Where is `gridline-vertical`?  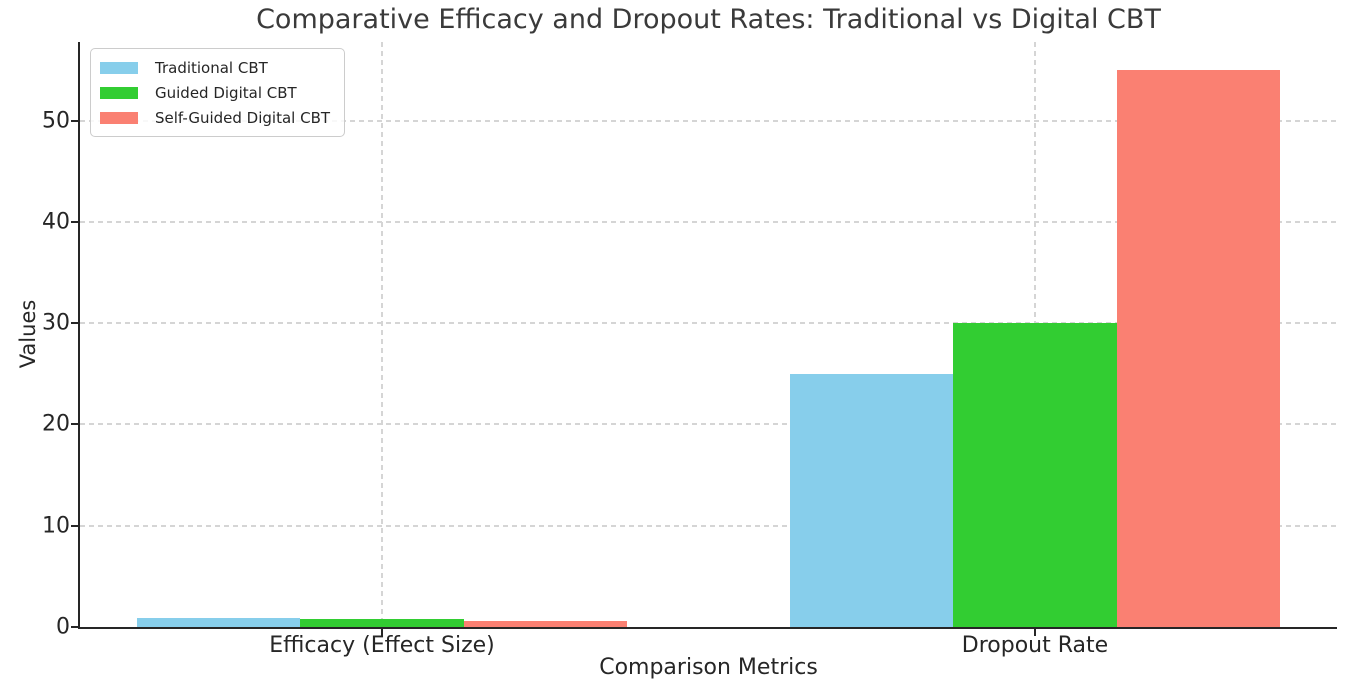
gridline-vertical is located at coordinates (382, 334).